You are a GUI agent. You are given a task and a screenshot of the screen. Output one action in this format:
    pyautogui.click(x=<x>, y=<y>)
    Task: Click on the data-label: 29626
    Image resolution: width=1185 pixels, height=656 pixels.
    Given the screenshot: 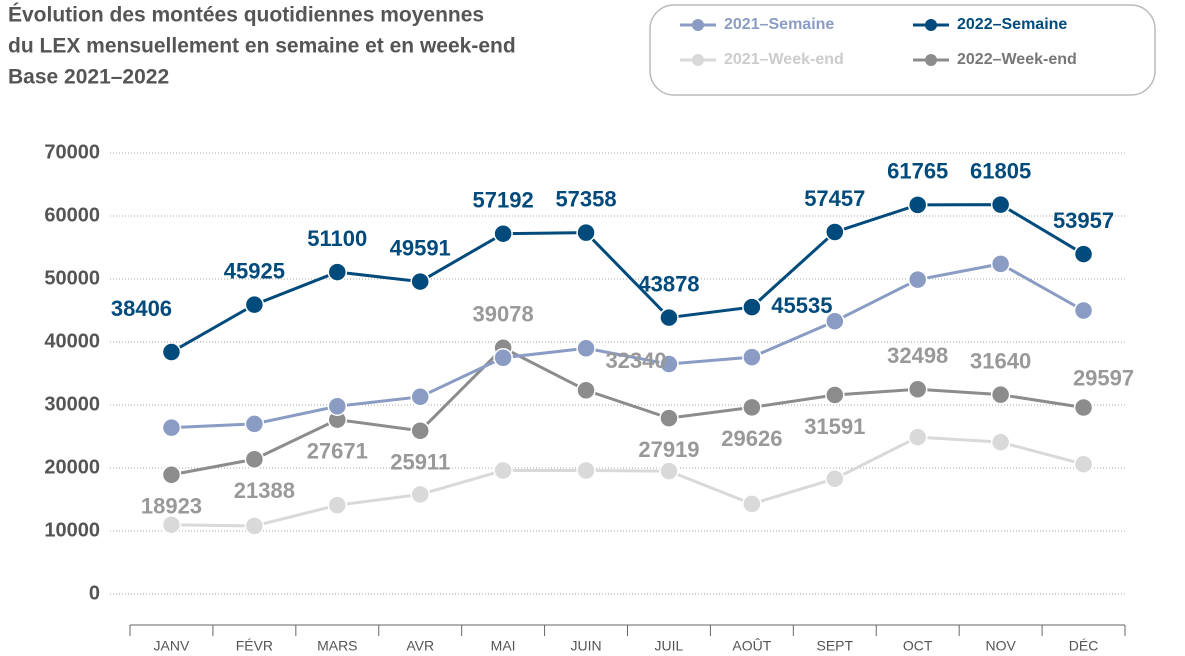 What is the action you would take?
    pyautogui.click(x=751, y=438)
    